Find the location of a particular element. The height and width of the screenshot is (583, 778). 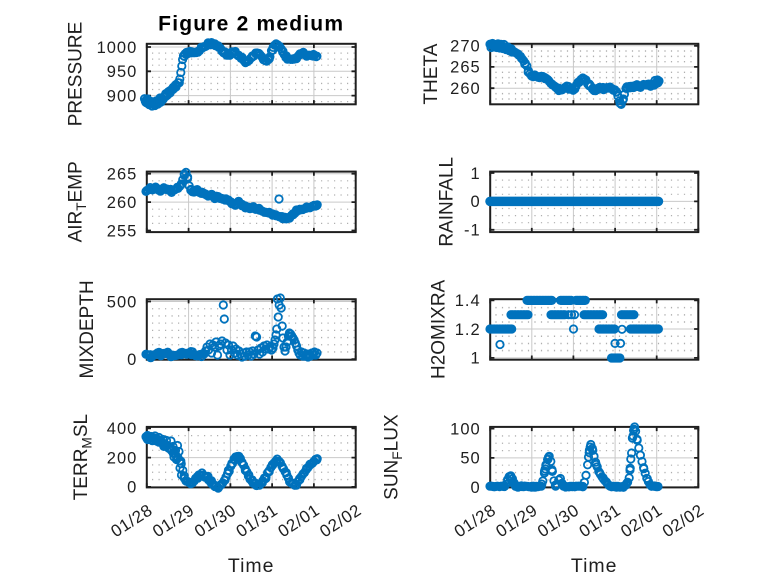

svg-text: THETA is located at coordinates (431, 73).